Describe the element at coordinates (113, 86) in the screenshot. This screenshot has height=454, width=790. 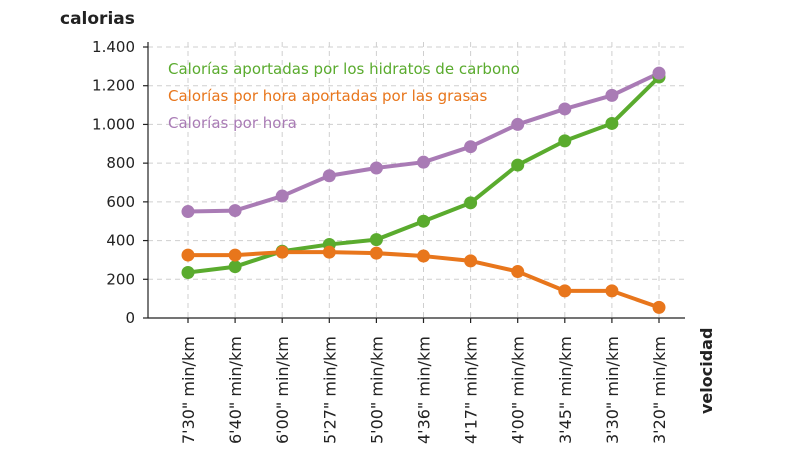
I see `y-tick-label: 1.200` at that location.